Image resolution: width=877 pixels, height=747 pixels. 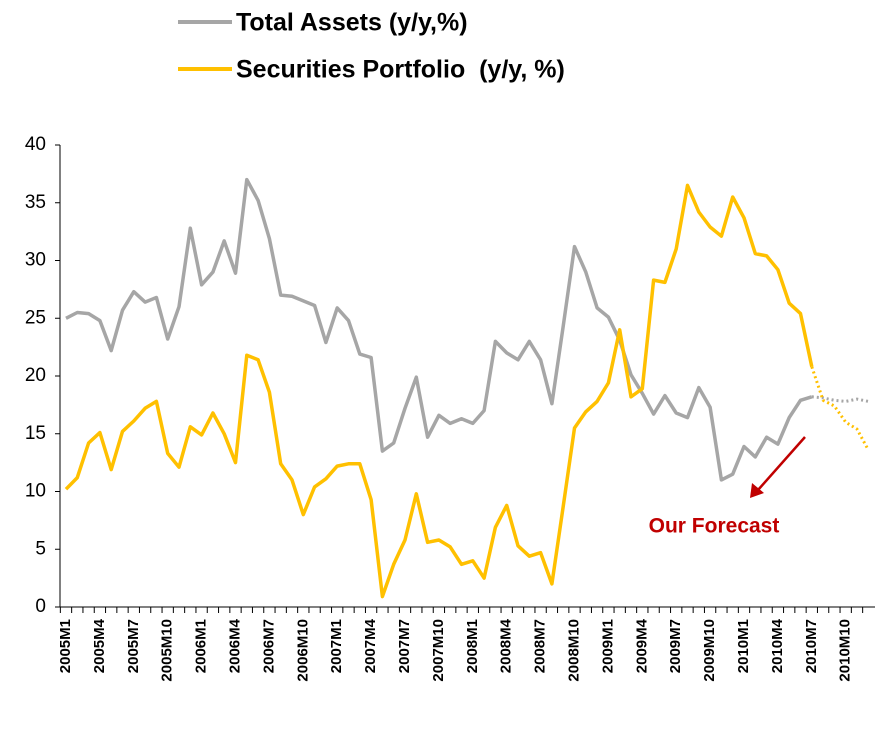 What do you see at coordinates (370, 645) in the screenshot?
I see `x-tick-label: 2007M4` at bounding box center [370, 645].